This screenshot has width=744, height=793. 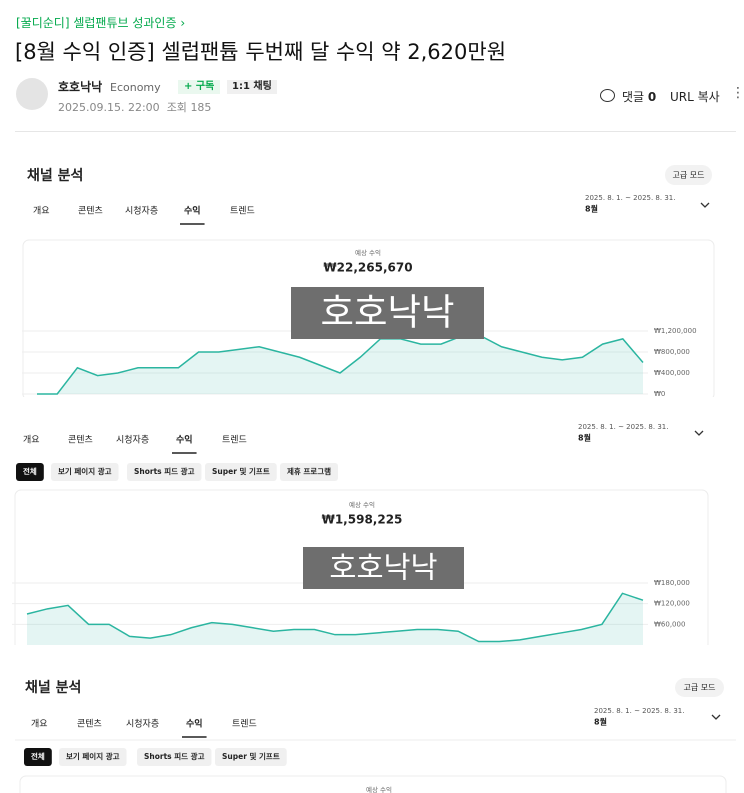 What do you see at coordinates (32, 94) in the screenshot?
I see `avatar` at bounding box center [32, 94].